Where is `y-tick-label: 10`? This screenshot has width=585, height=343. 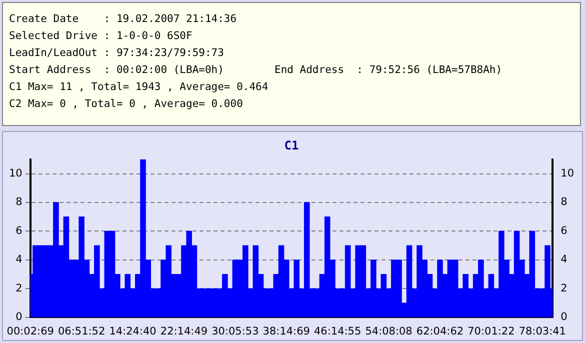 y-tick-label: 10 is located at coordinates (15, 174).